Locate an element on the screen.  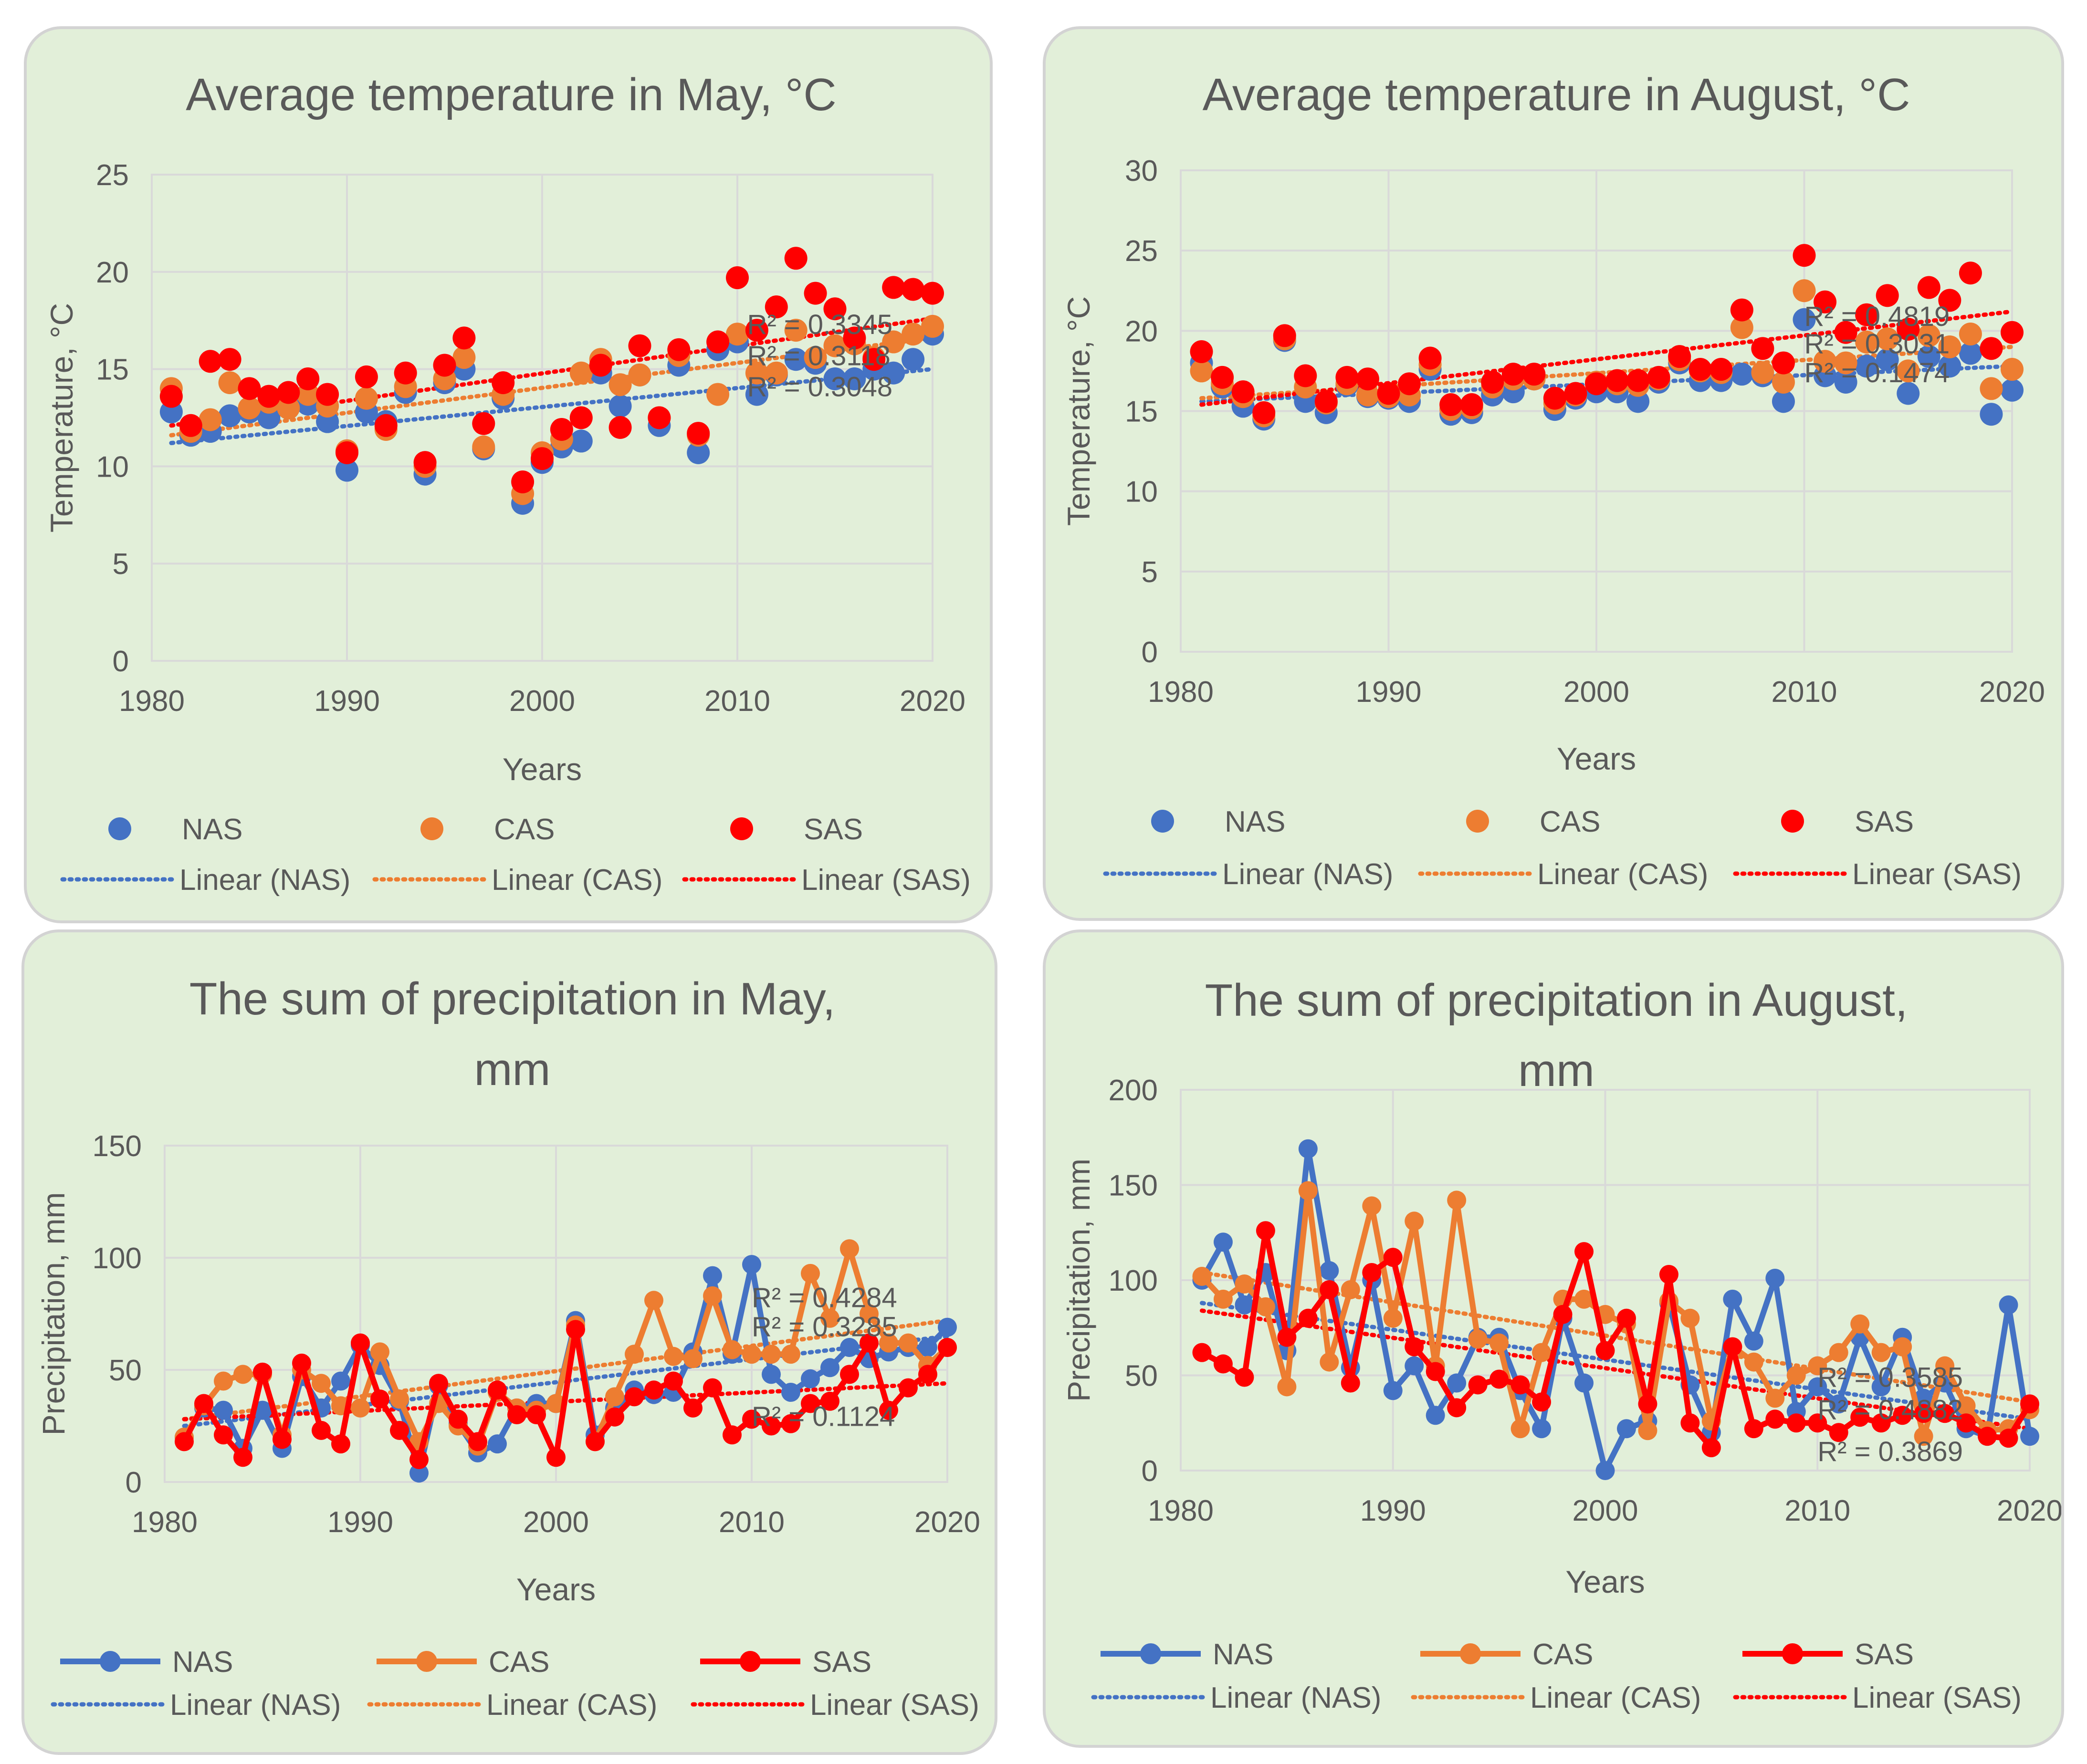
y-tick-label: 15 is located at coordinates (112, 370).